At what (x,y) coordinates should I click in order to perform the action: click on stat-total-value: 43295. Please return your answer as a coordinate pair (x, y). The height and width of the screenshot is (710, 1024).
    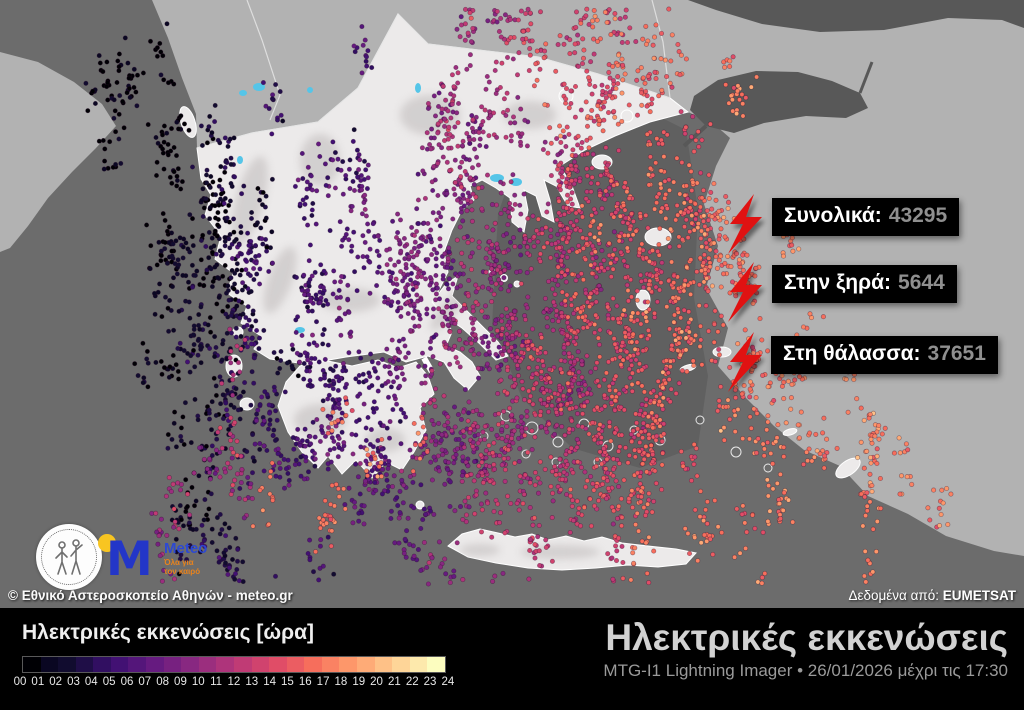
    Looking at the image, I should click on (918, 215).